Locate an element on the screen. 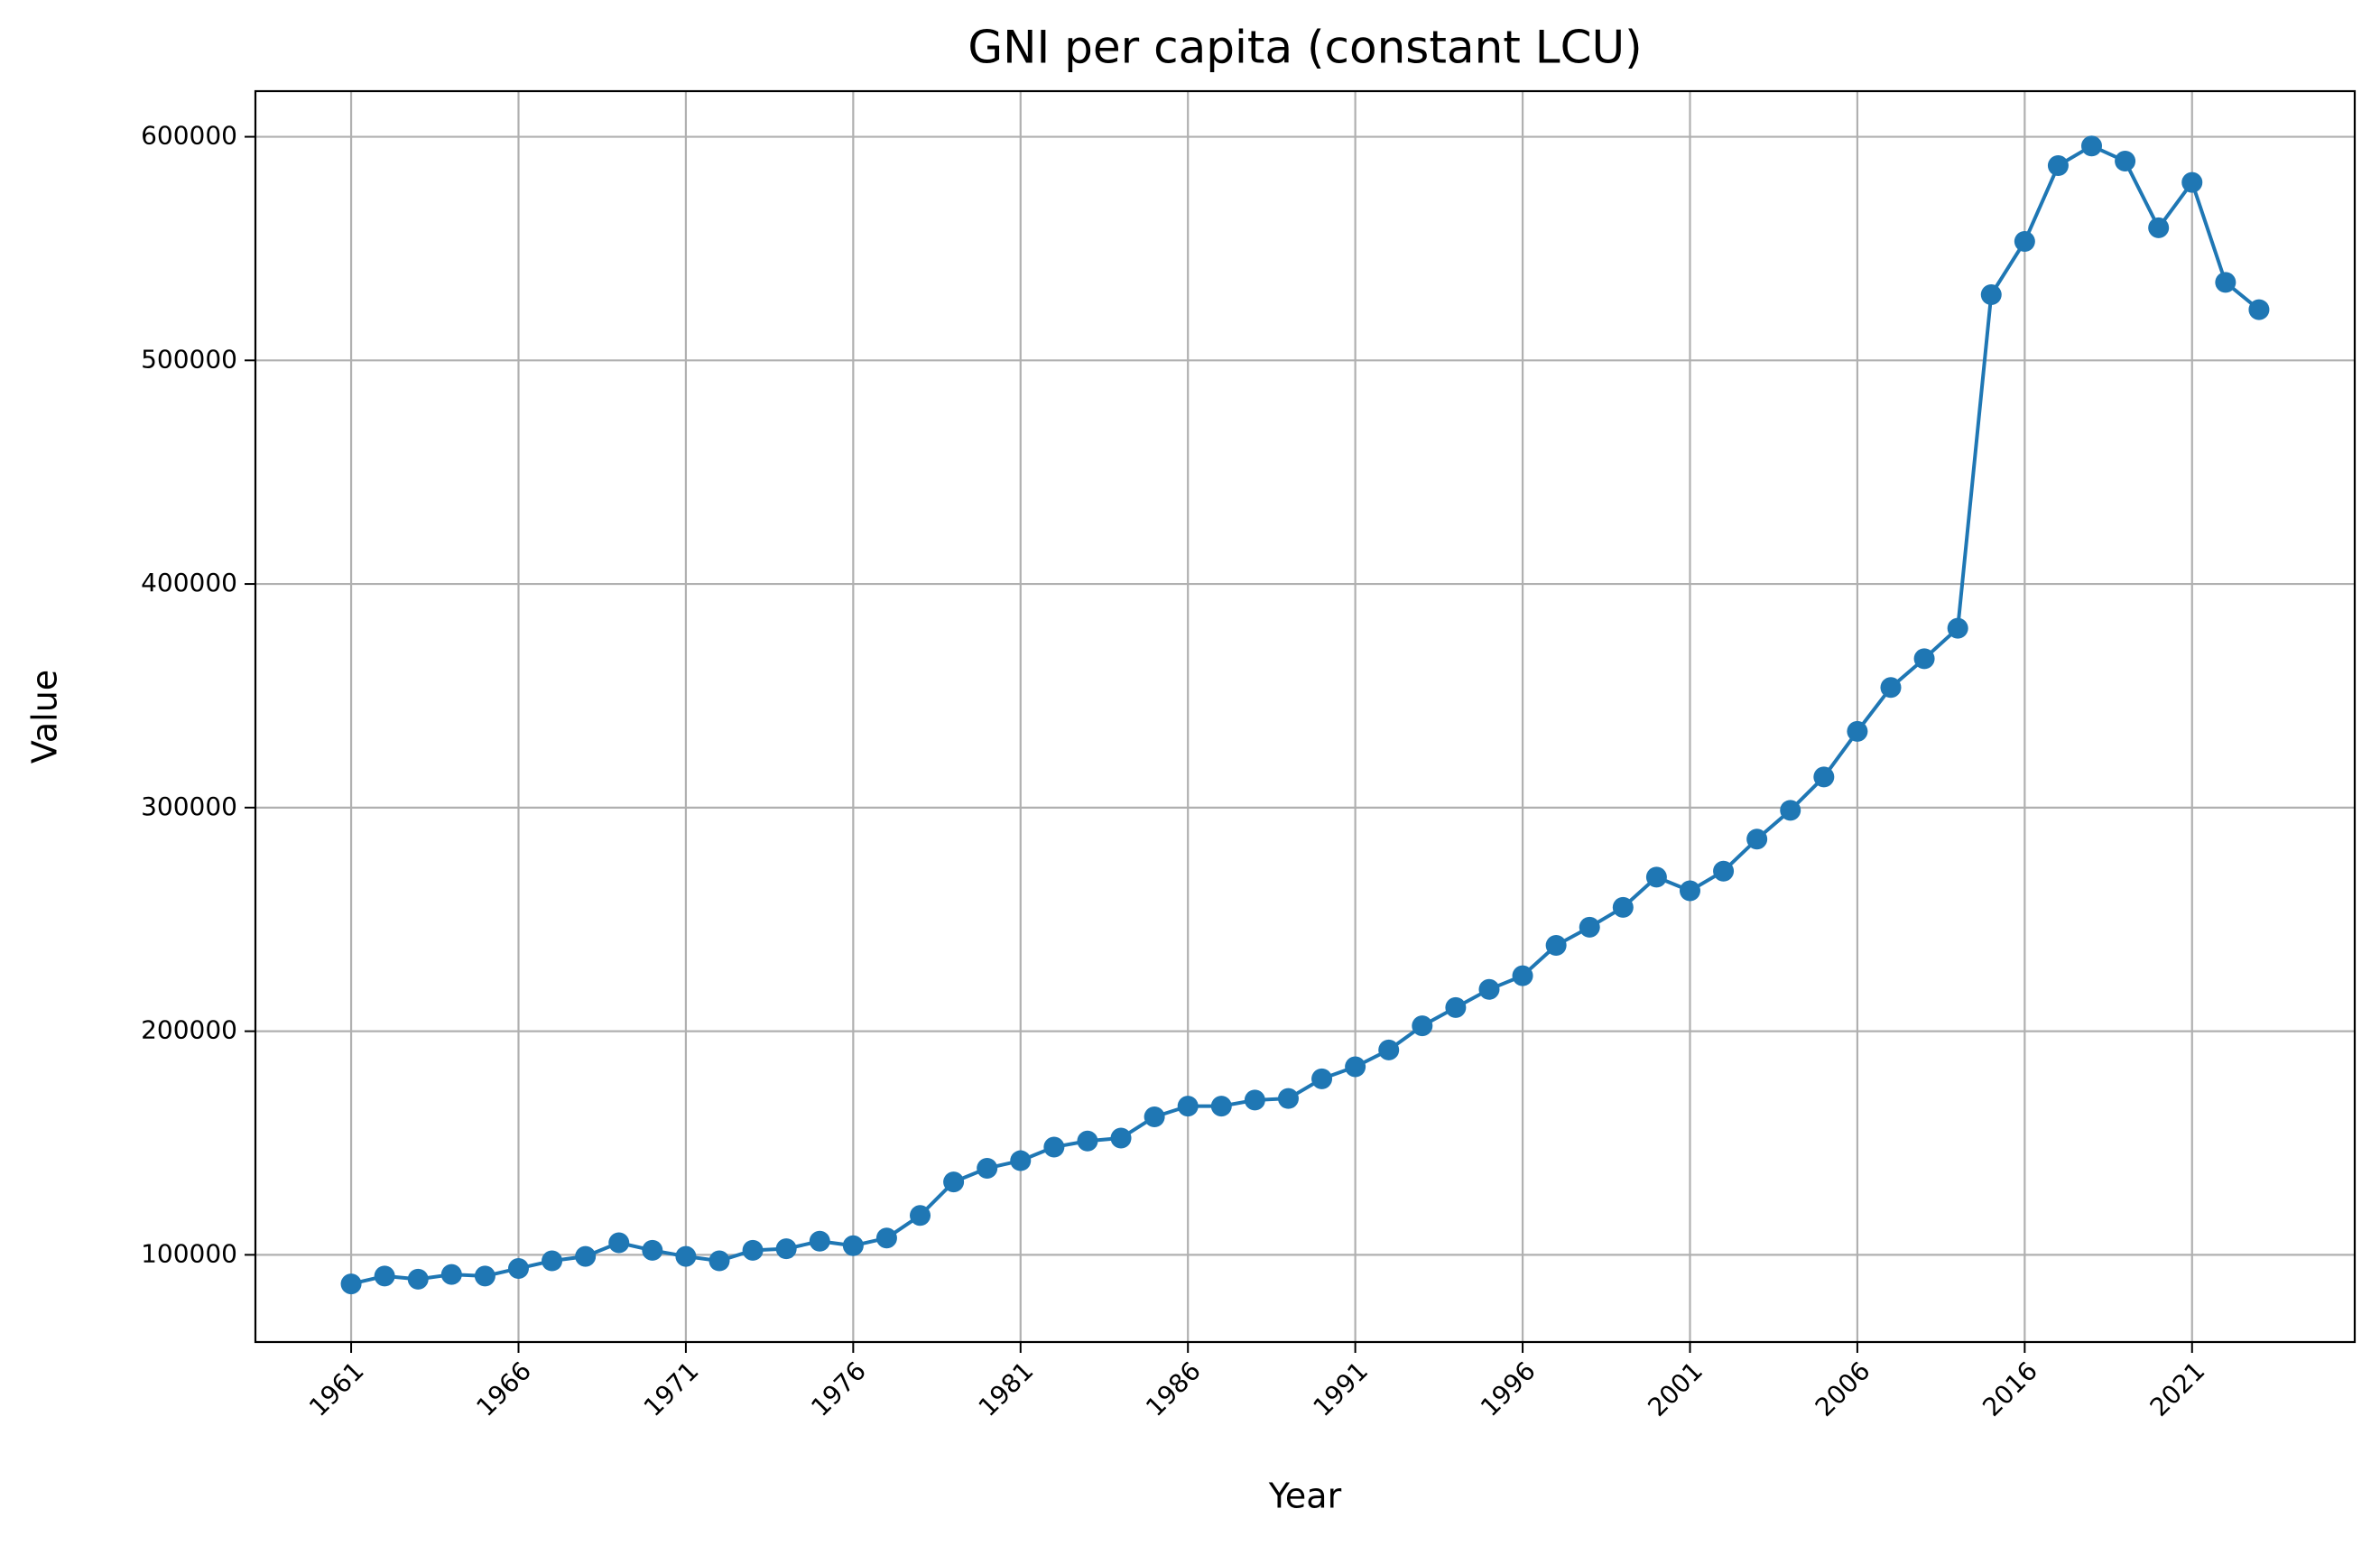  x-axis-label: Year is located at coordinates (1305, 1497).